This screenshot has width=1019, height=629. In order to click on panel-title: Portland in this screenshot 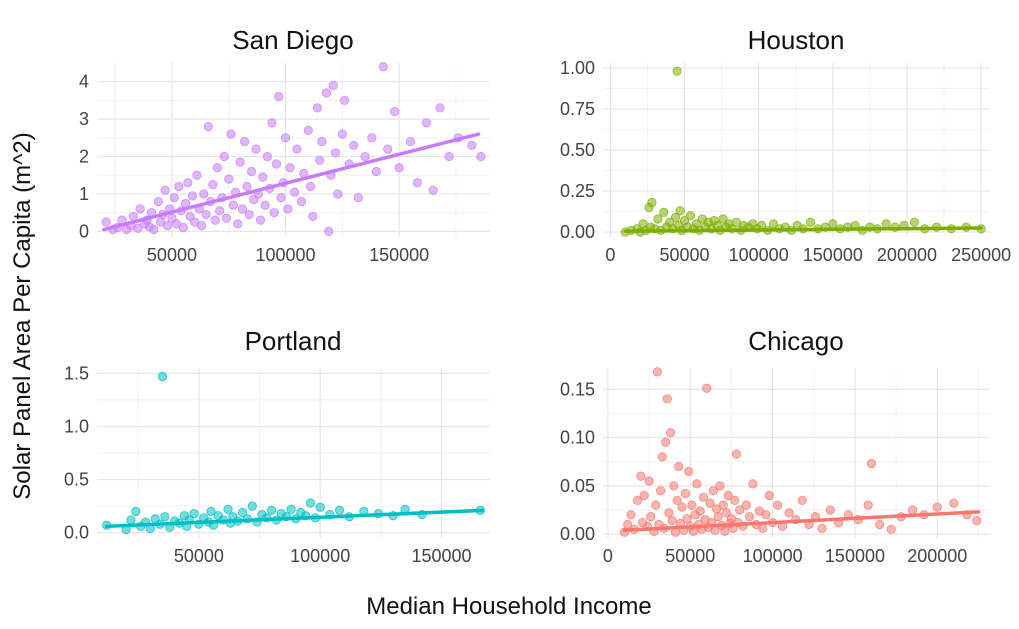, I will do `click(293, 341)`.